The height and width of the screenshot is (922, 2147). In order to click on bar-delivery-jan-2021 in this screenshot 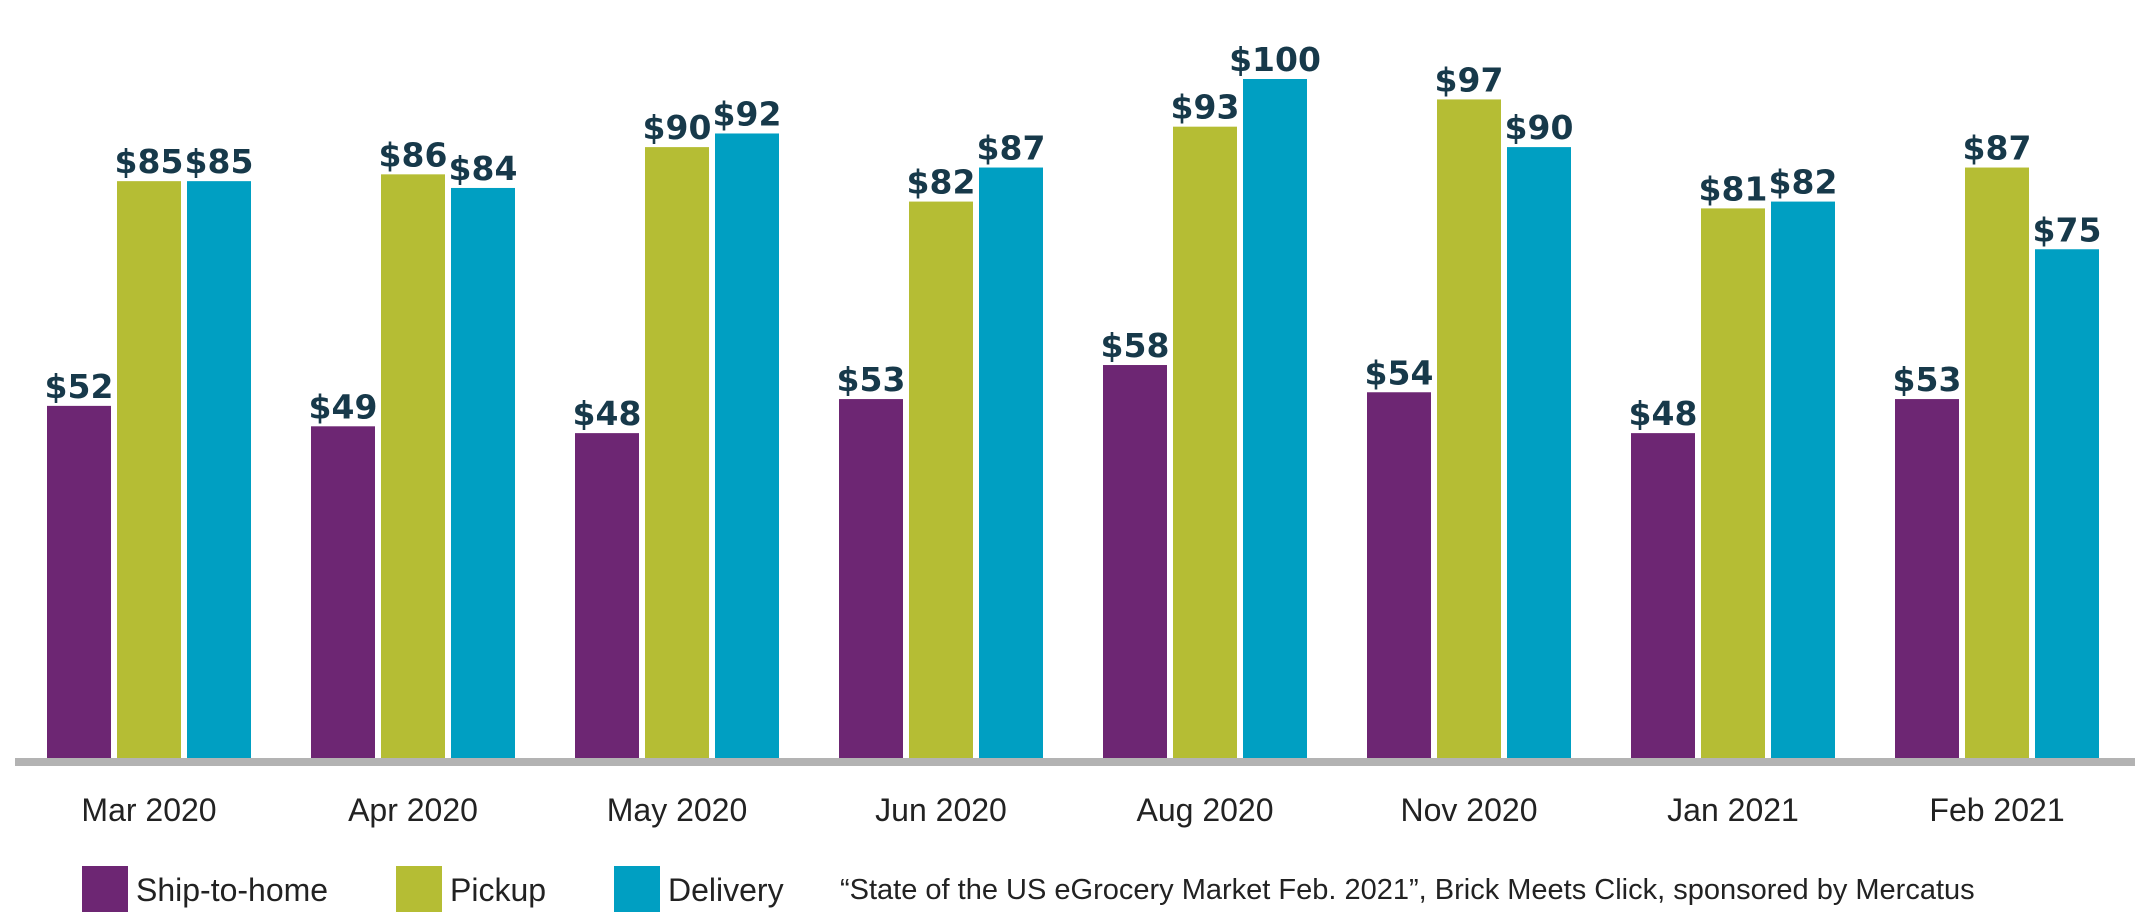, I will do `click(1803, 480)`.